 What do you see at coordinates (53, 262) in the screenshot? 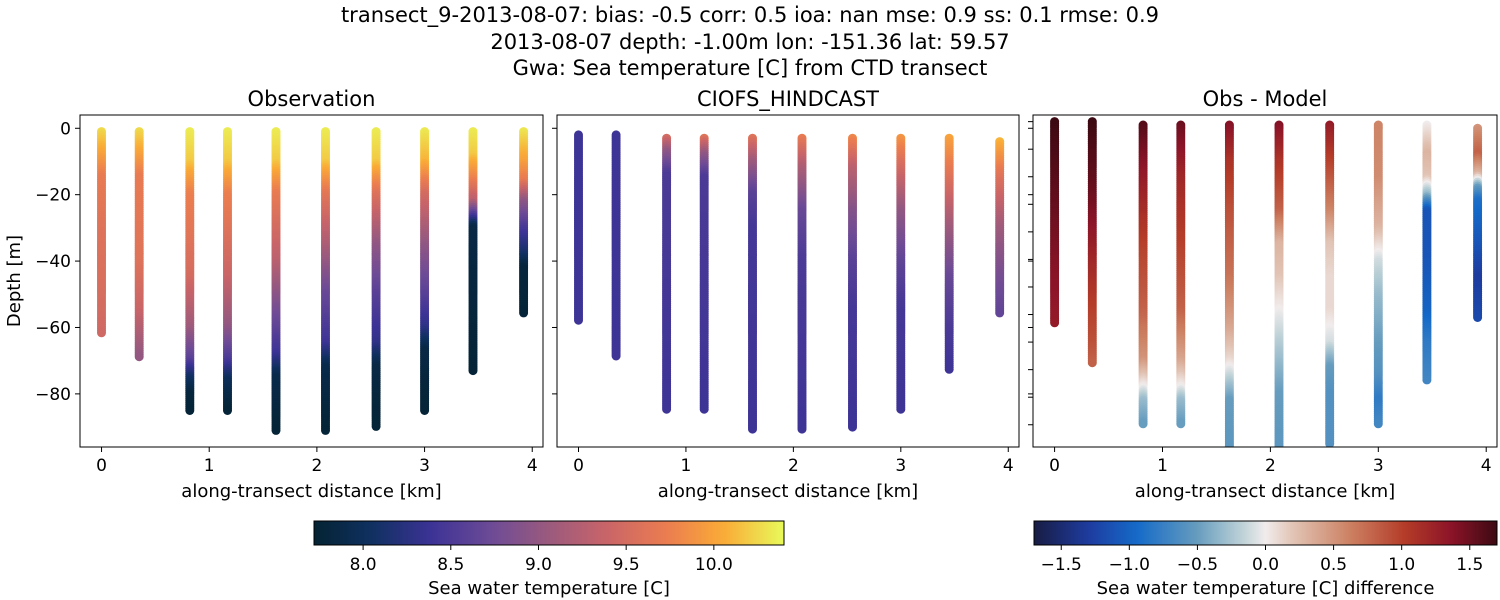
I see `y-tick-label: −40` at bounding box center [53, 262].